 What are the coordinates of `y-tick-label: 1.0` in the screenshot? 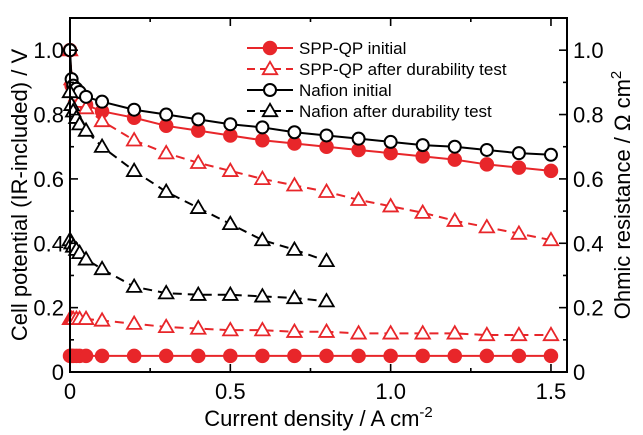 It's located at (48, 50).